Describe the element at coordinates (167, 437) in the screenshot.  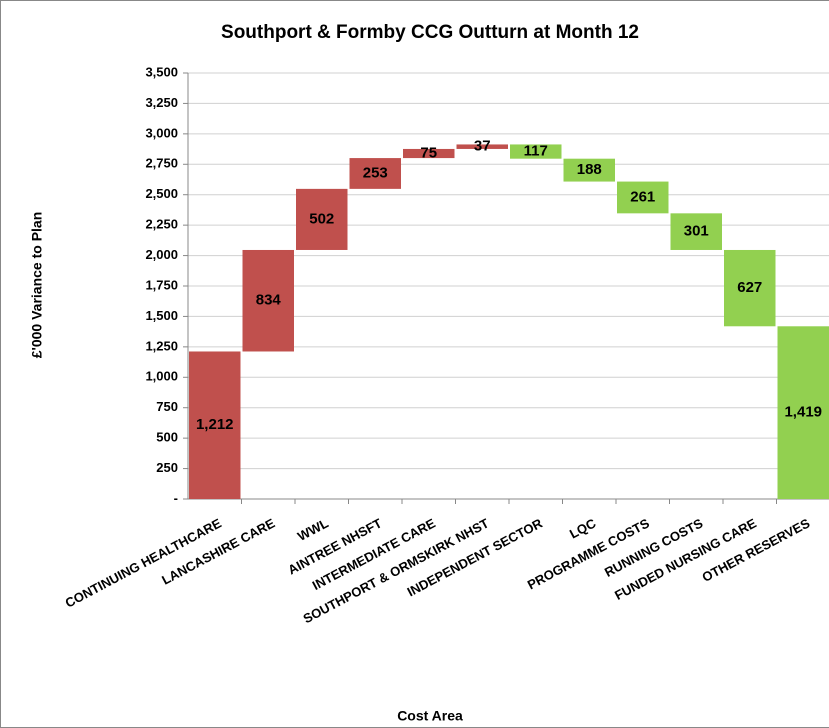
I see `y-tick-label: 500` at that location.